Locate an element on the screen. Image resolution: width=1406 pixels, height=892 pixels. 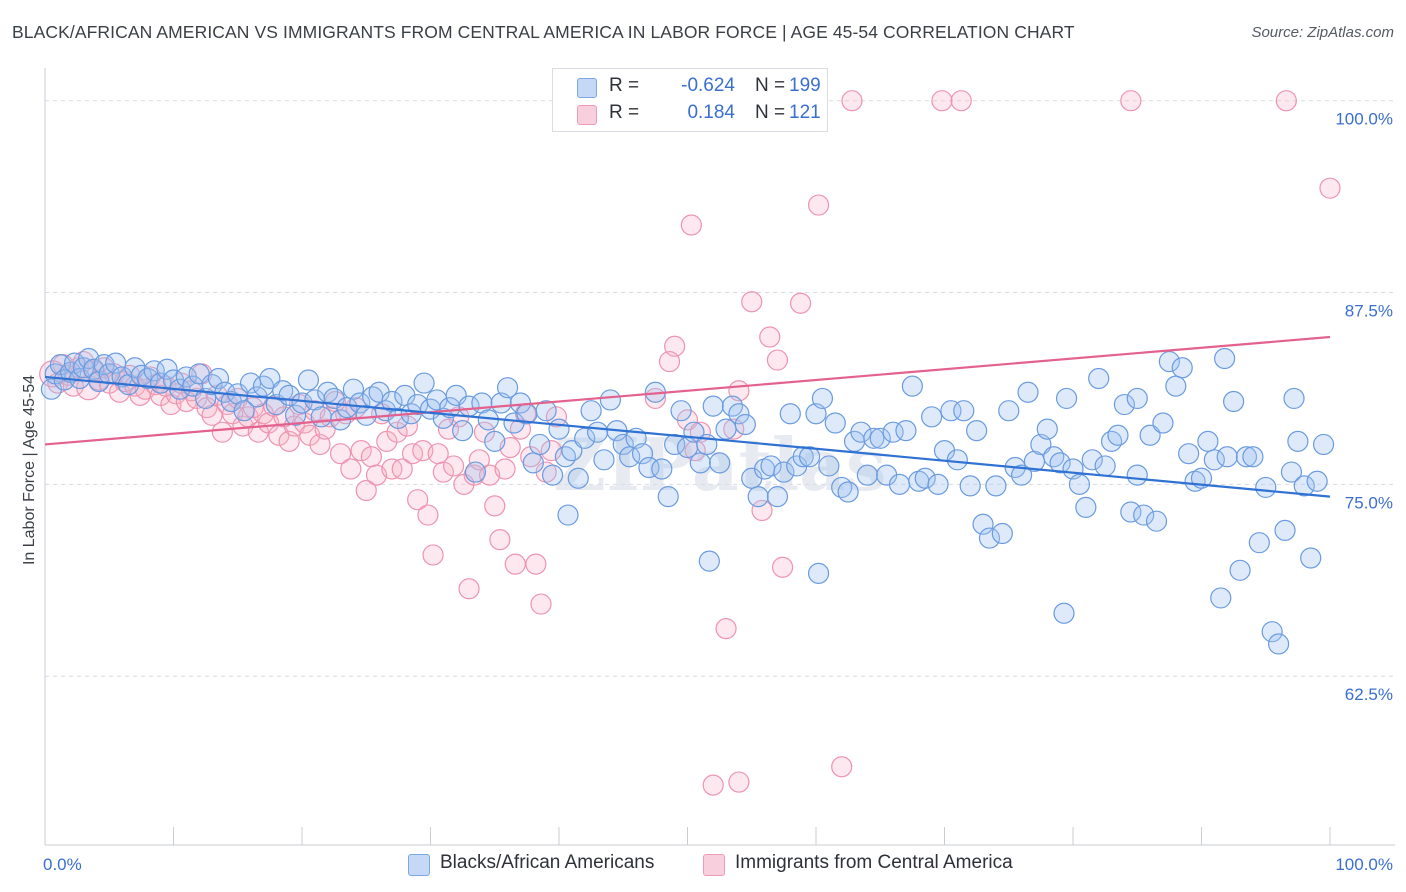
n-value: 121 is located at coordinates (805, 112).